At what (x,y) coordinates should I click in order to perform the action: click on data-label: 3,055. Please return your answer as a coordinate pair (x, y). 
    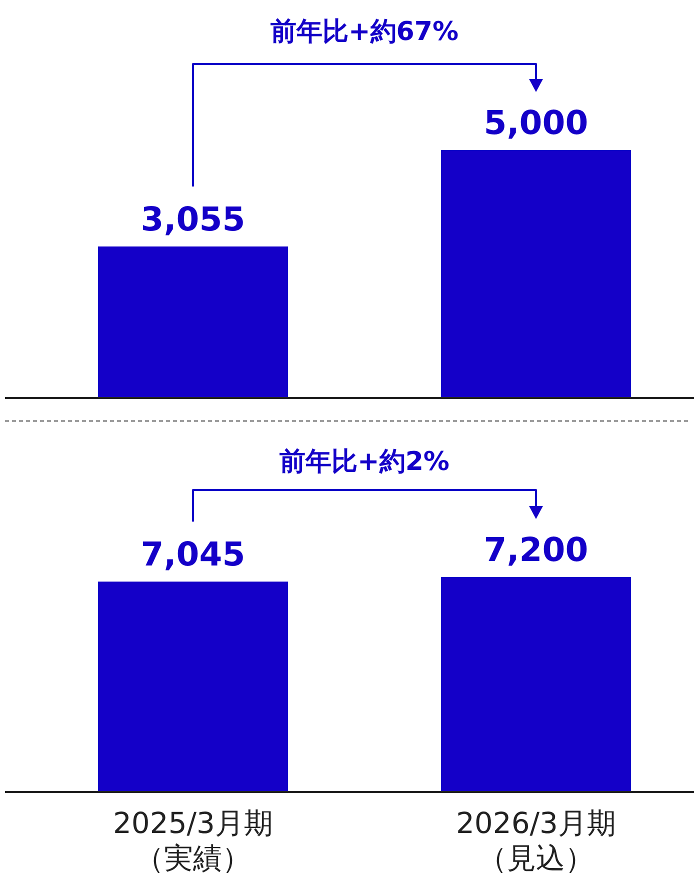
    Looking at the image, I should click on (193, 218).